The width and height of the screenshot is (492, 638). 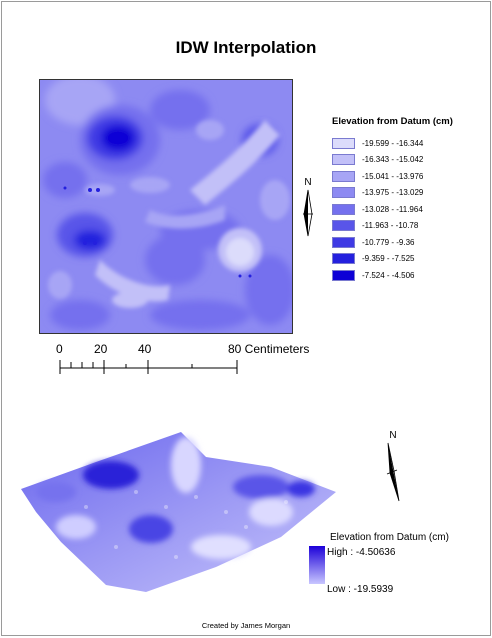 I want to click on high-value-label: High : -4.50636, so click(x=361, y=552).